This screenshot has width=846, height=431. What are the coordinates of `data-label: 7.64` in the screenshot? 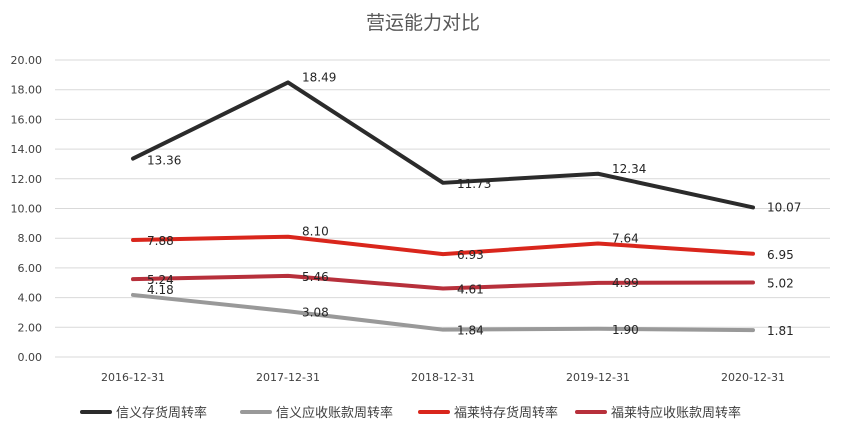 It's located at (625, 239).